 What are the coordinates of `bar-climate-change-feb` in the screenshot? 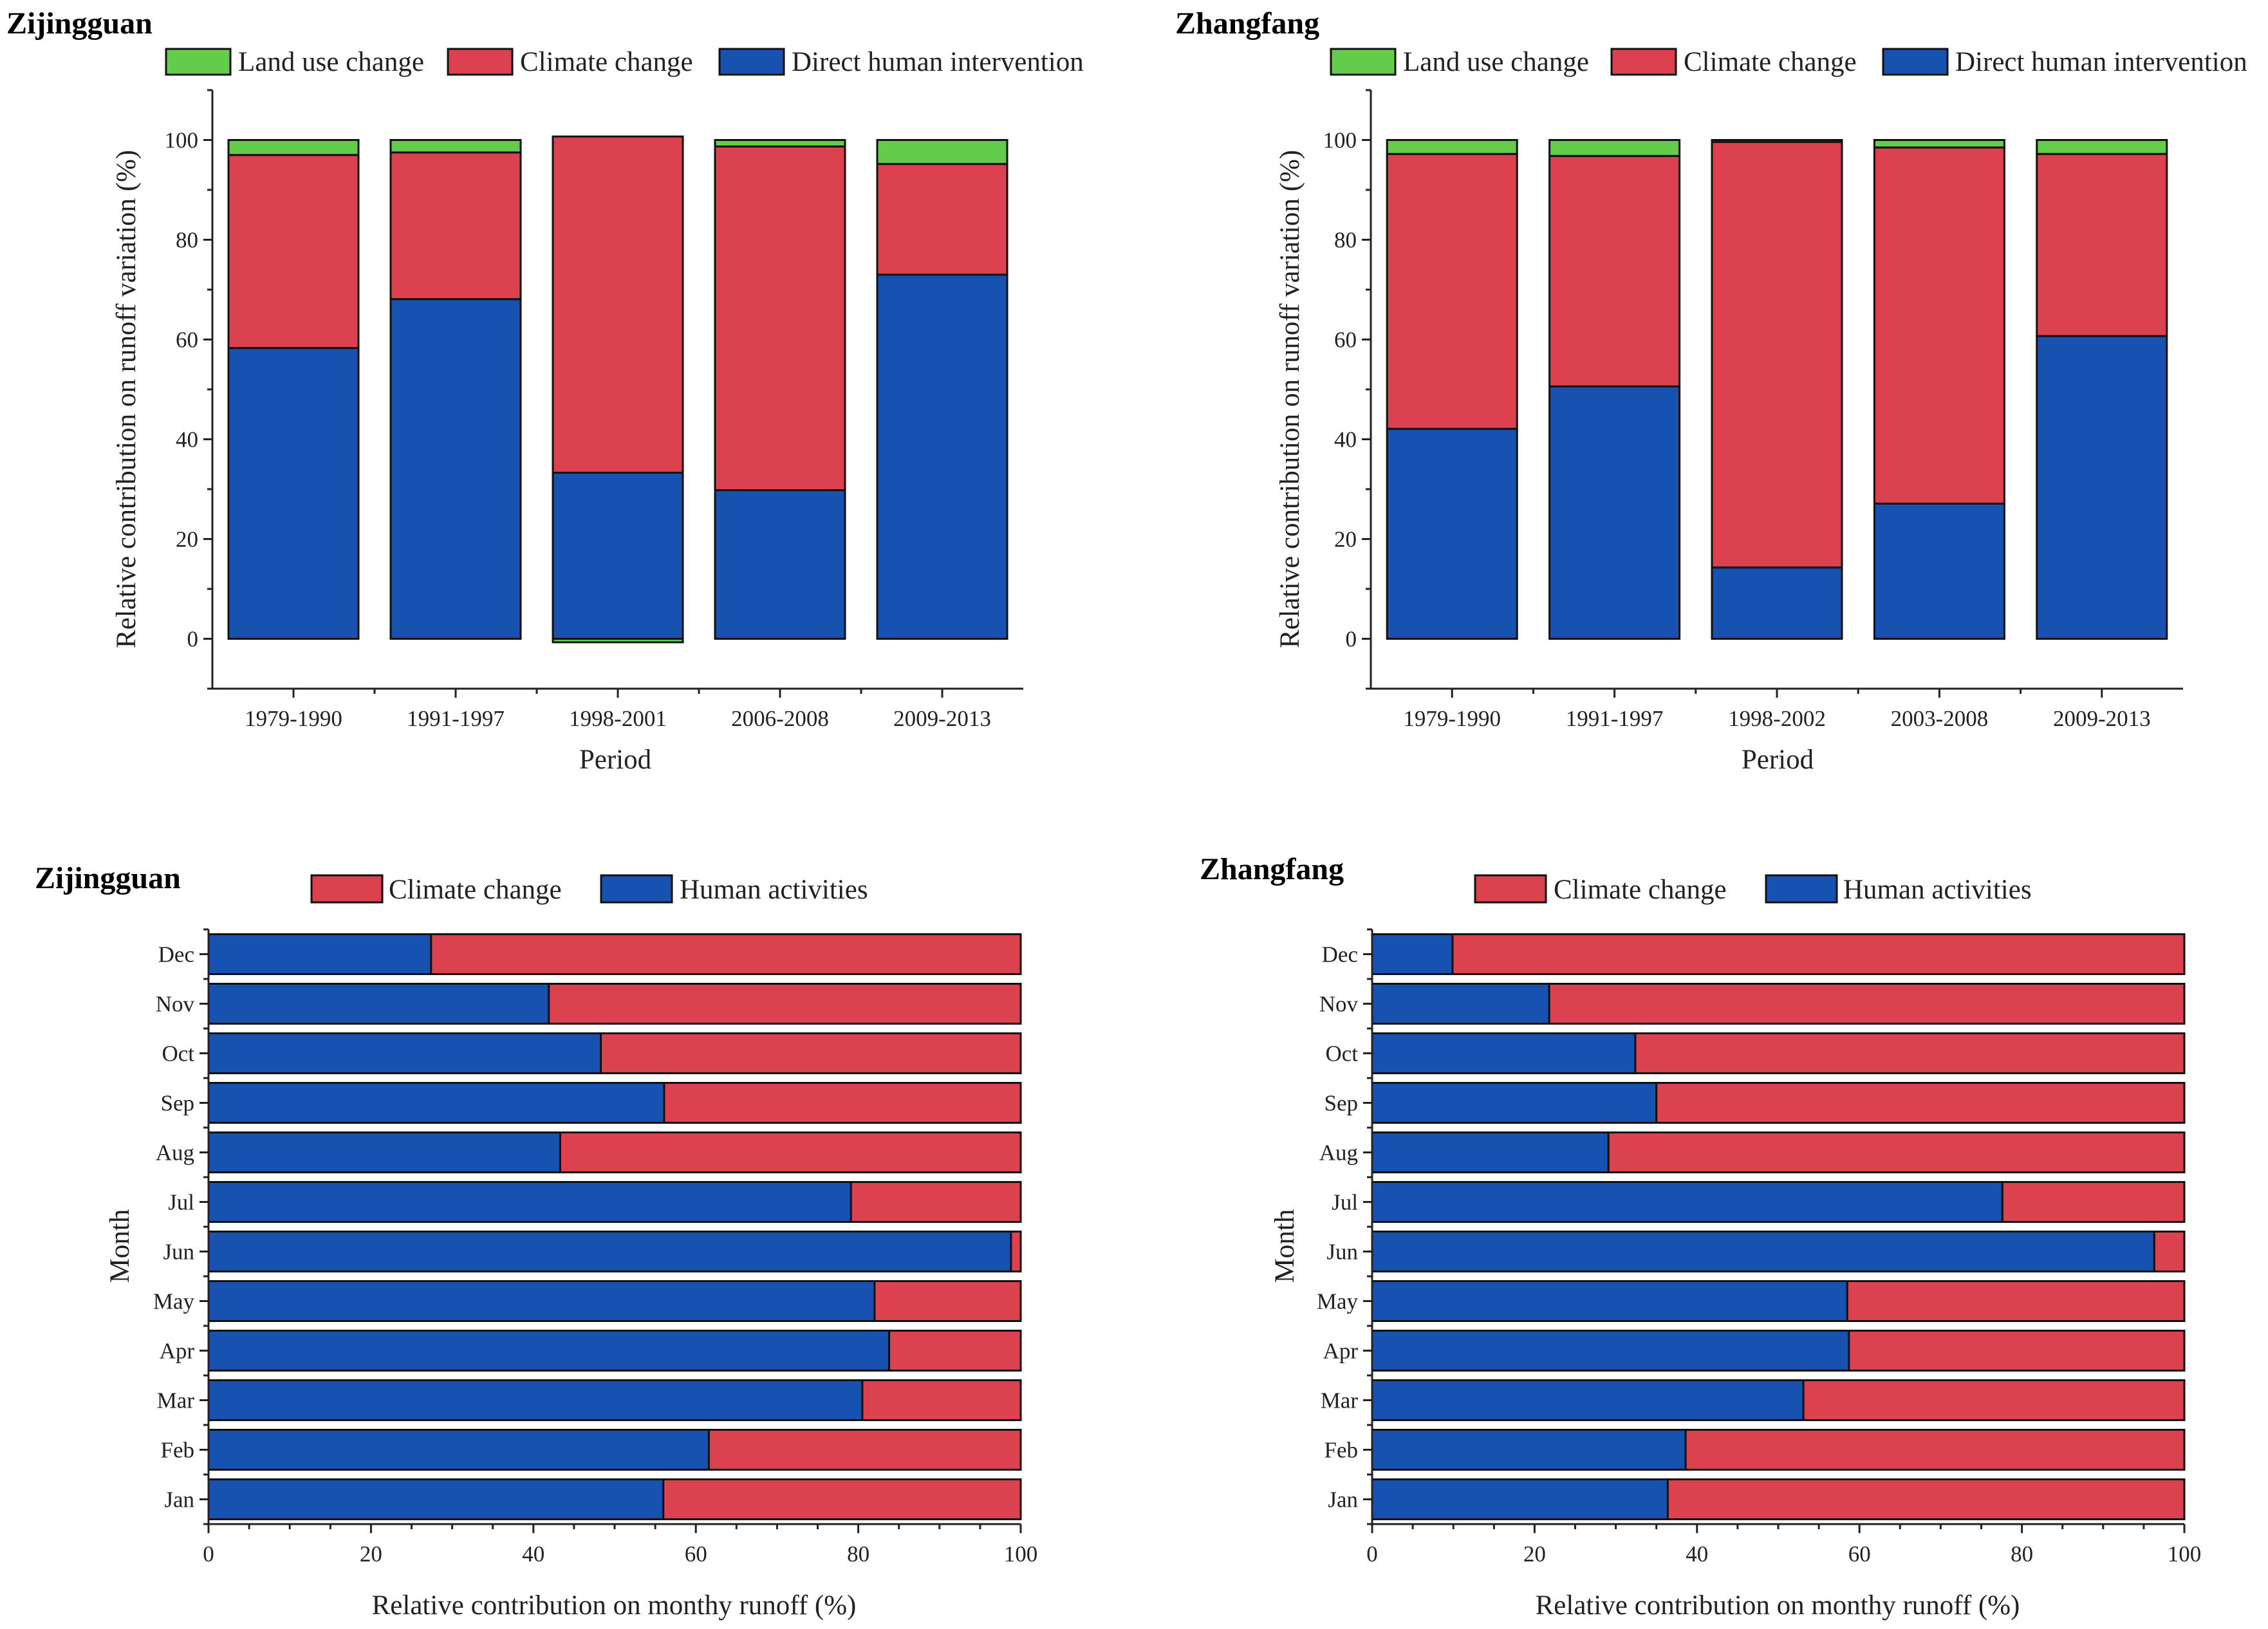 It's located at (1935, 1450).